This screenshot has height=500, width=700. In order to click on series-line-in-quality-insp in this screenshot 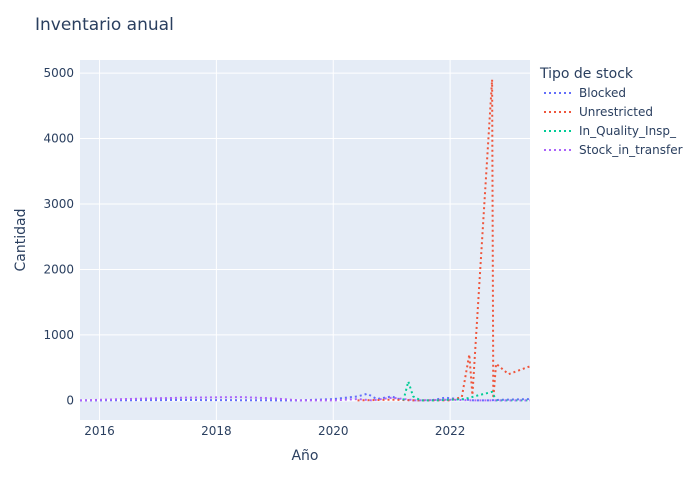, I will do `click(466, 391)`.